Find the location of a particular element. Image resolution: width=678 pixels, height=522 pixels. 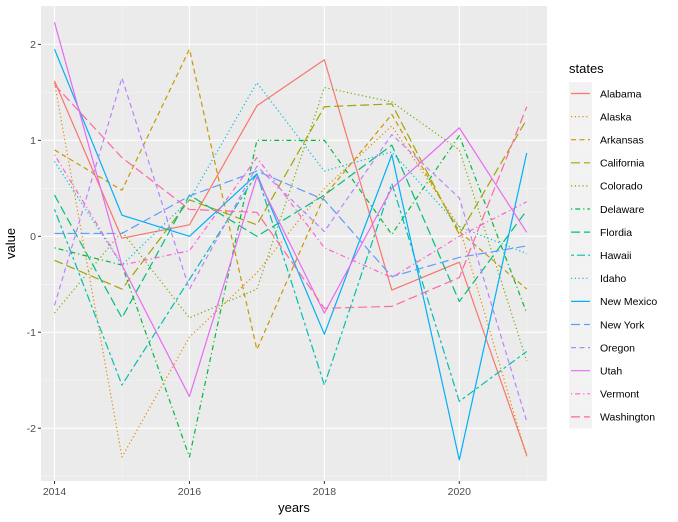

y-tick-label: 0 is located at coordinates (33, 237).